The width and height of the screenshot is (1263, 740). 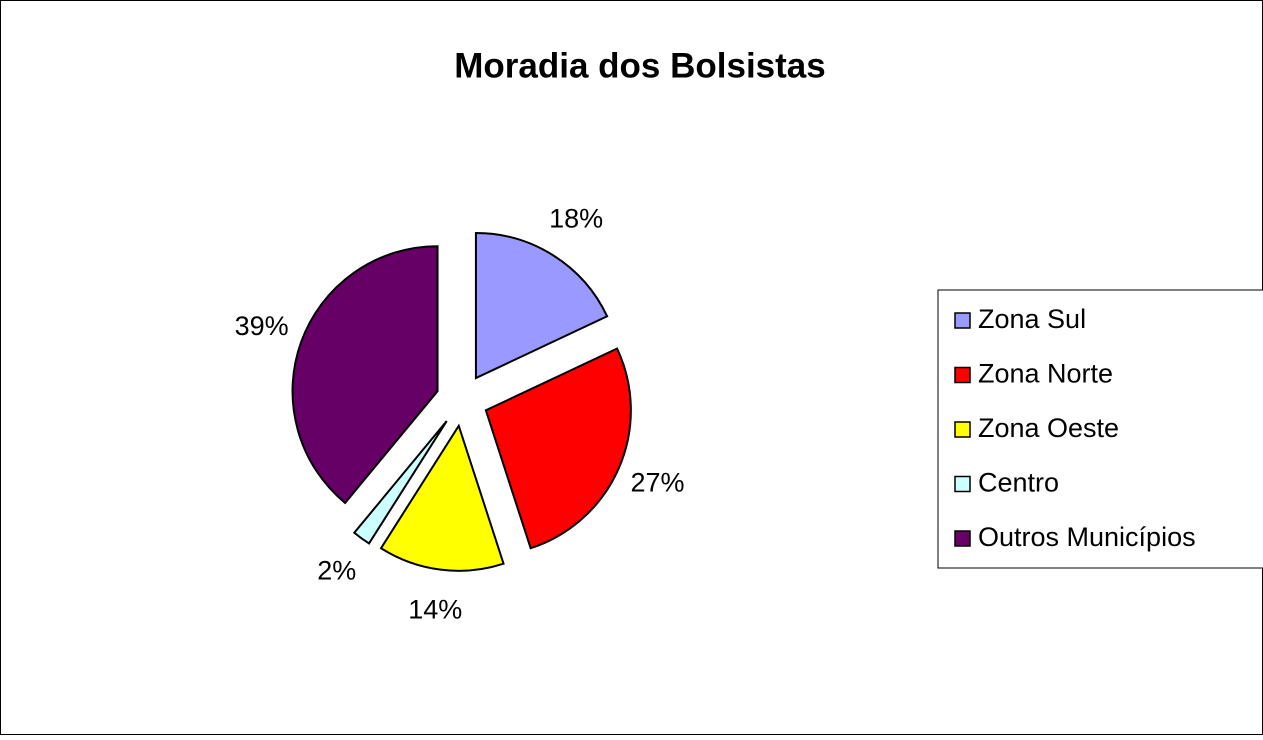 What do you see at coordinates (262, 326) in the screenshot?
I see `data-label: 39%` at bounding box center [262, 326].